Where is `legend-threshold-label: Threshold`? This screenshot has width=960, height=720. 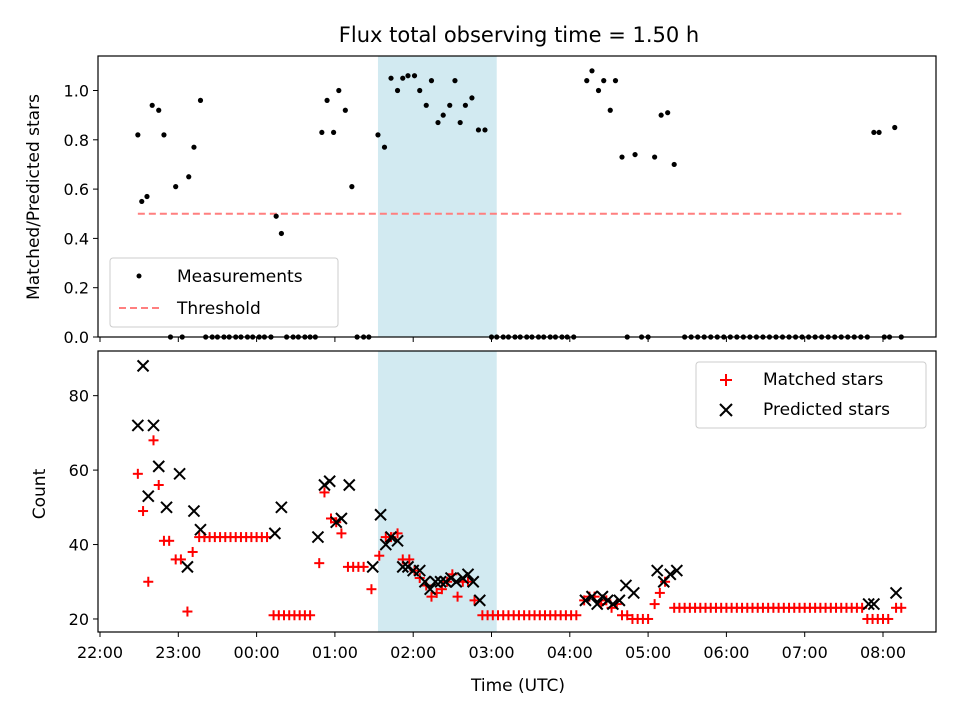
legend-threshold-label: Threshold is located at coordinates (218, 309).